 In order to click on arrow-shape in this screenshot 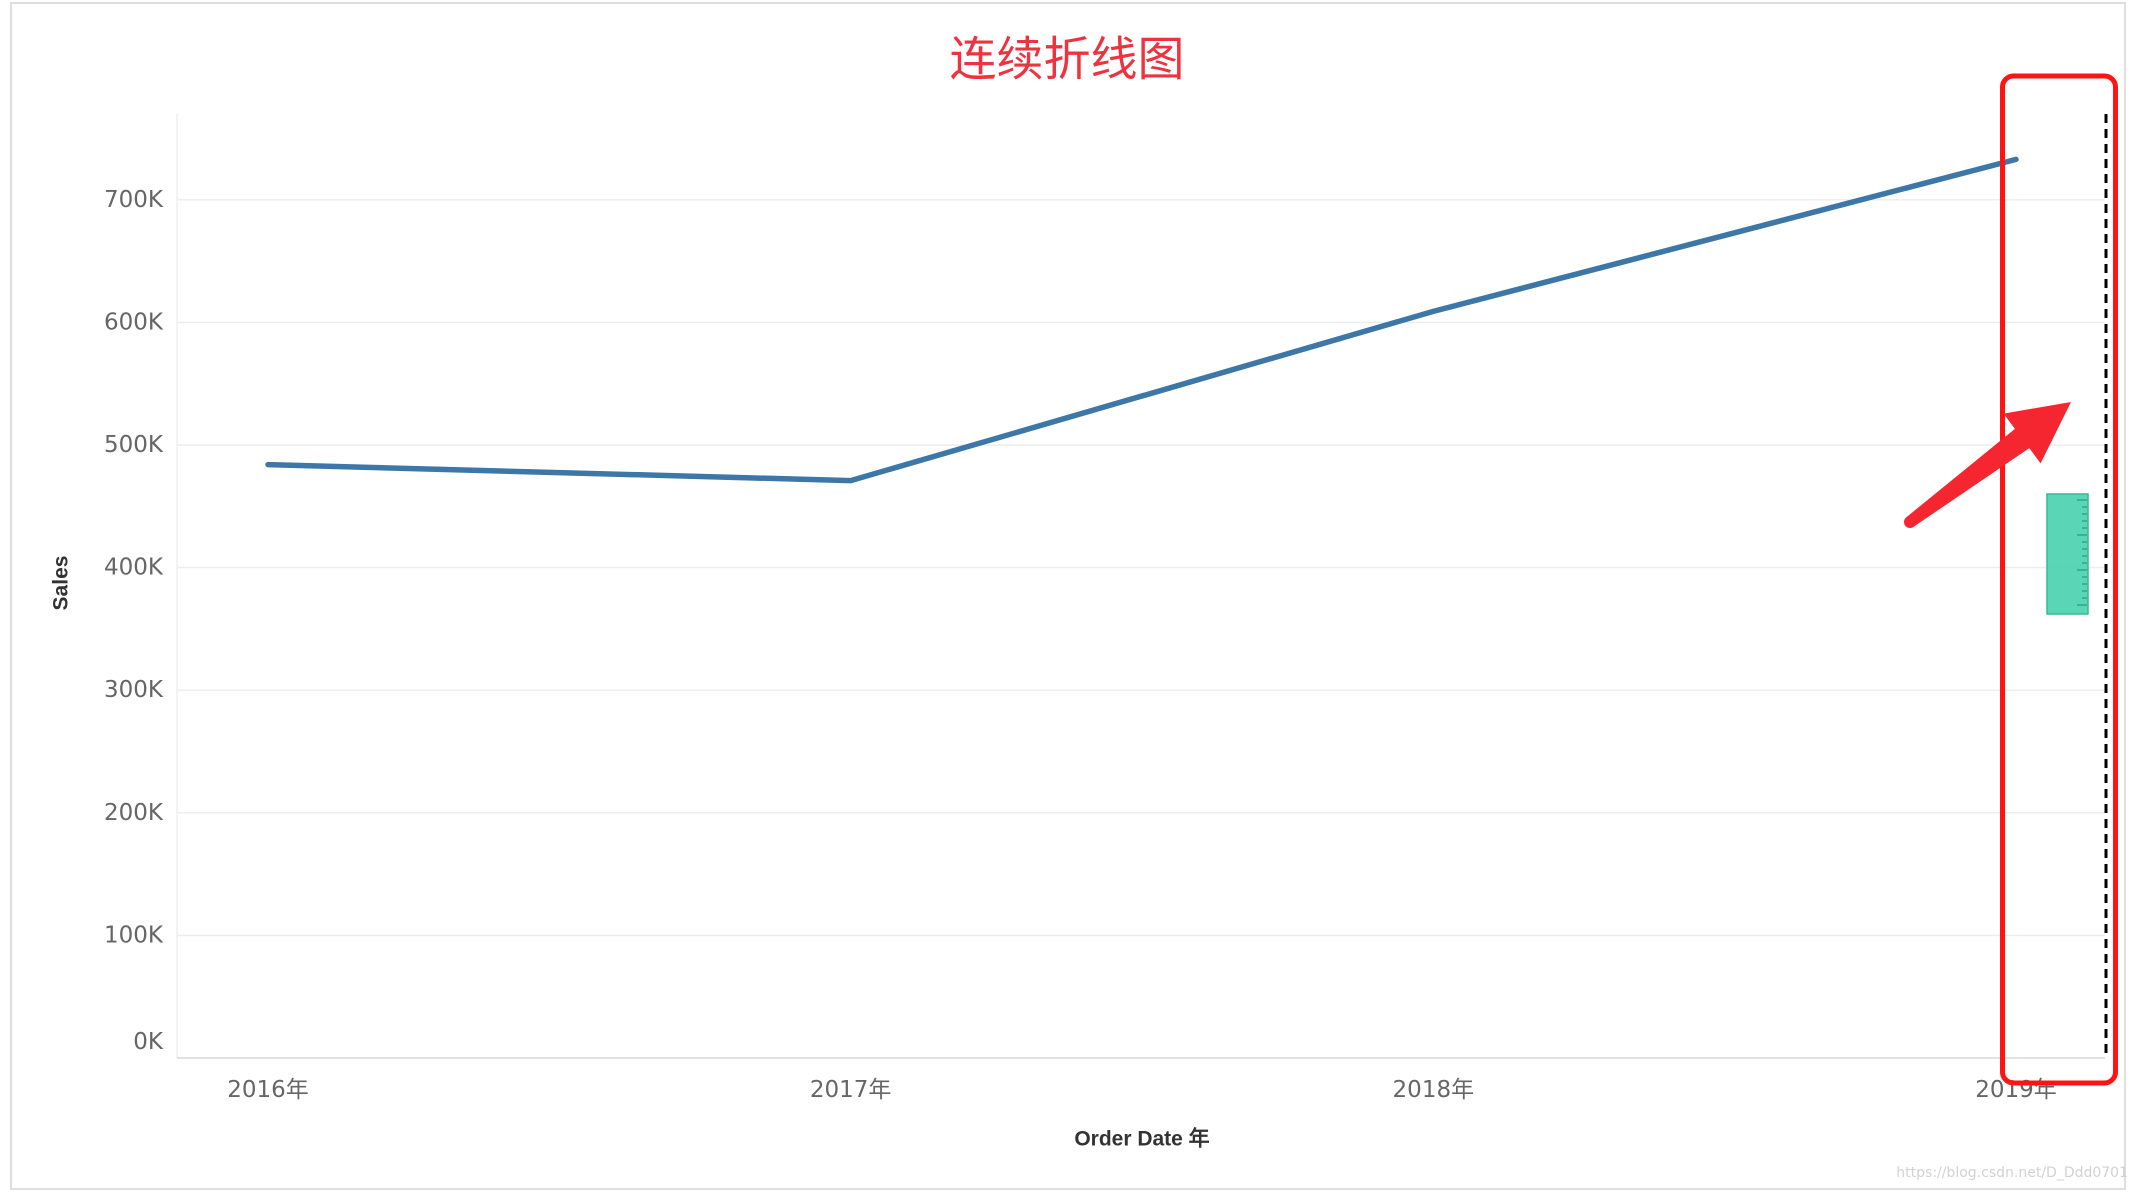, I will do `click(1988, 464)`.